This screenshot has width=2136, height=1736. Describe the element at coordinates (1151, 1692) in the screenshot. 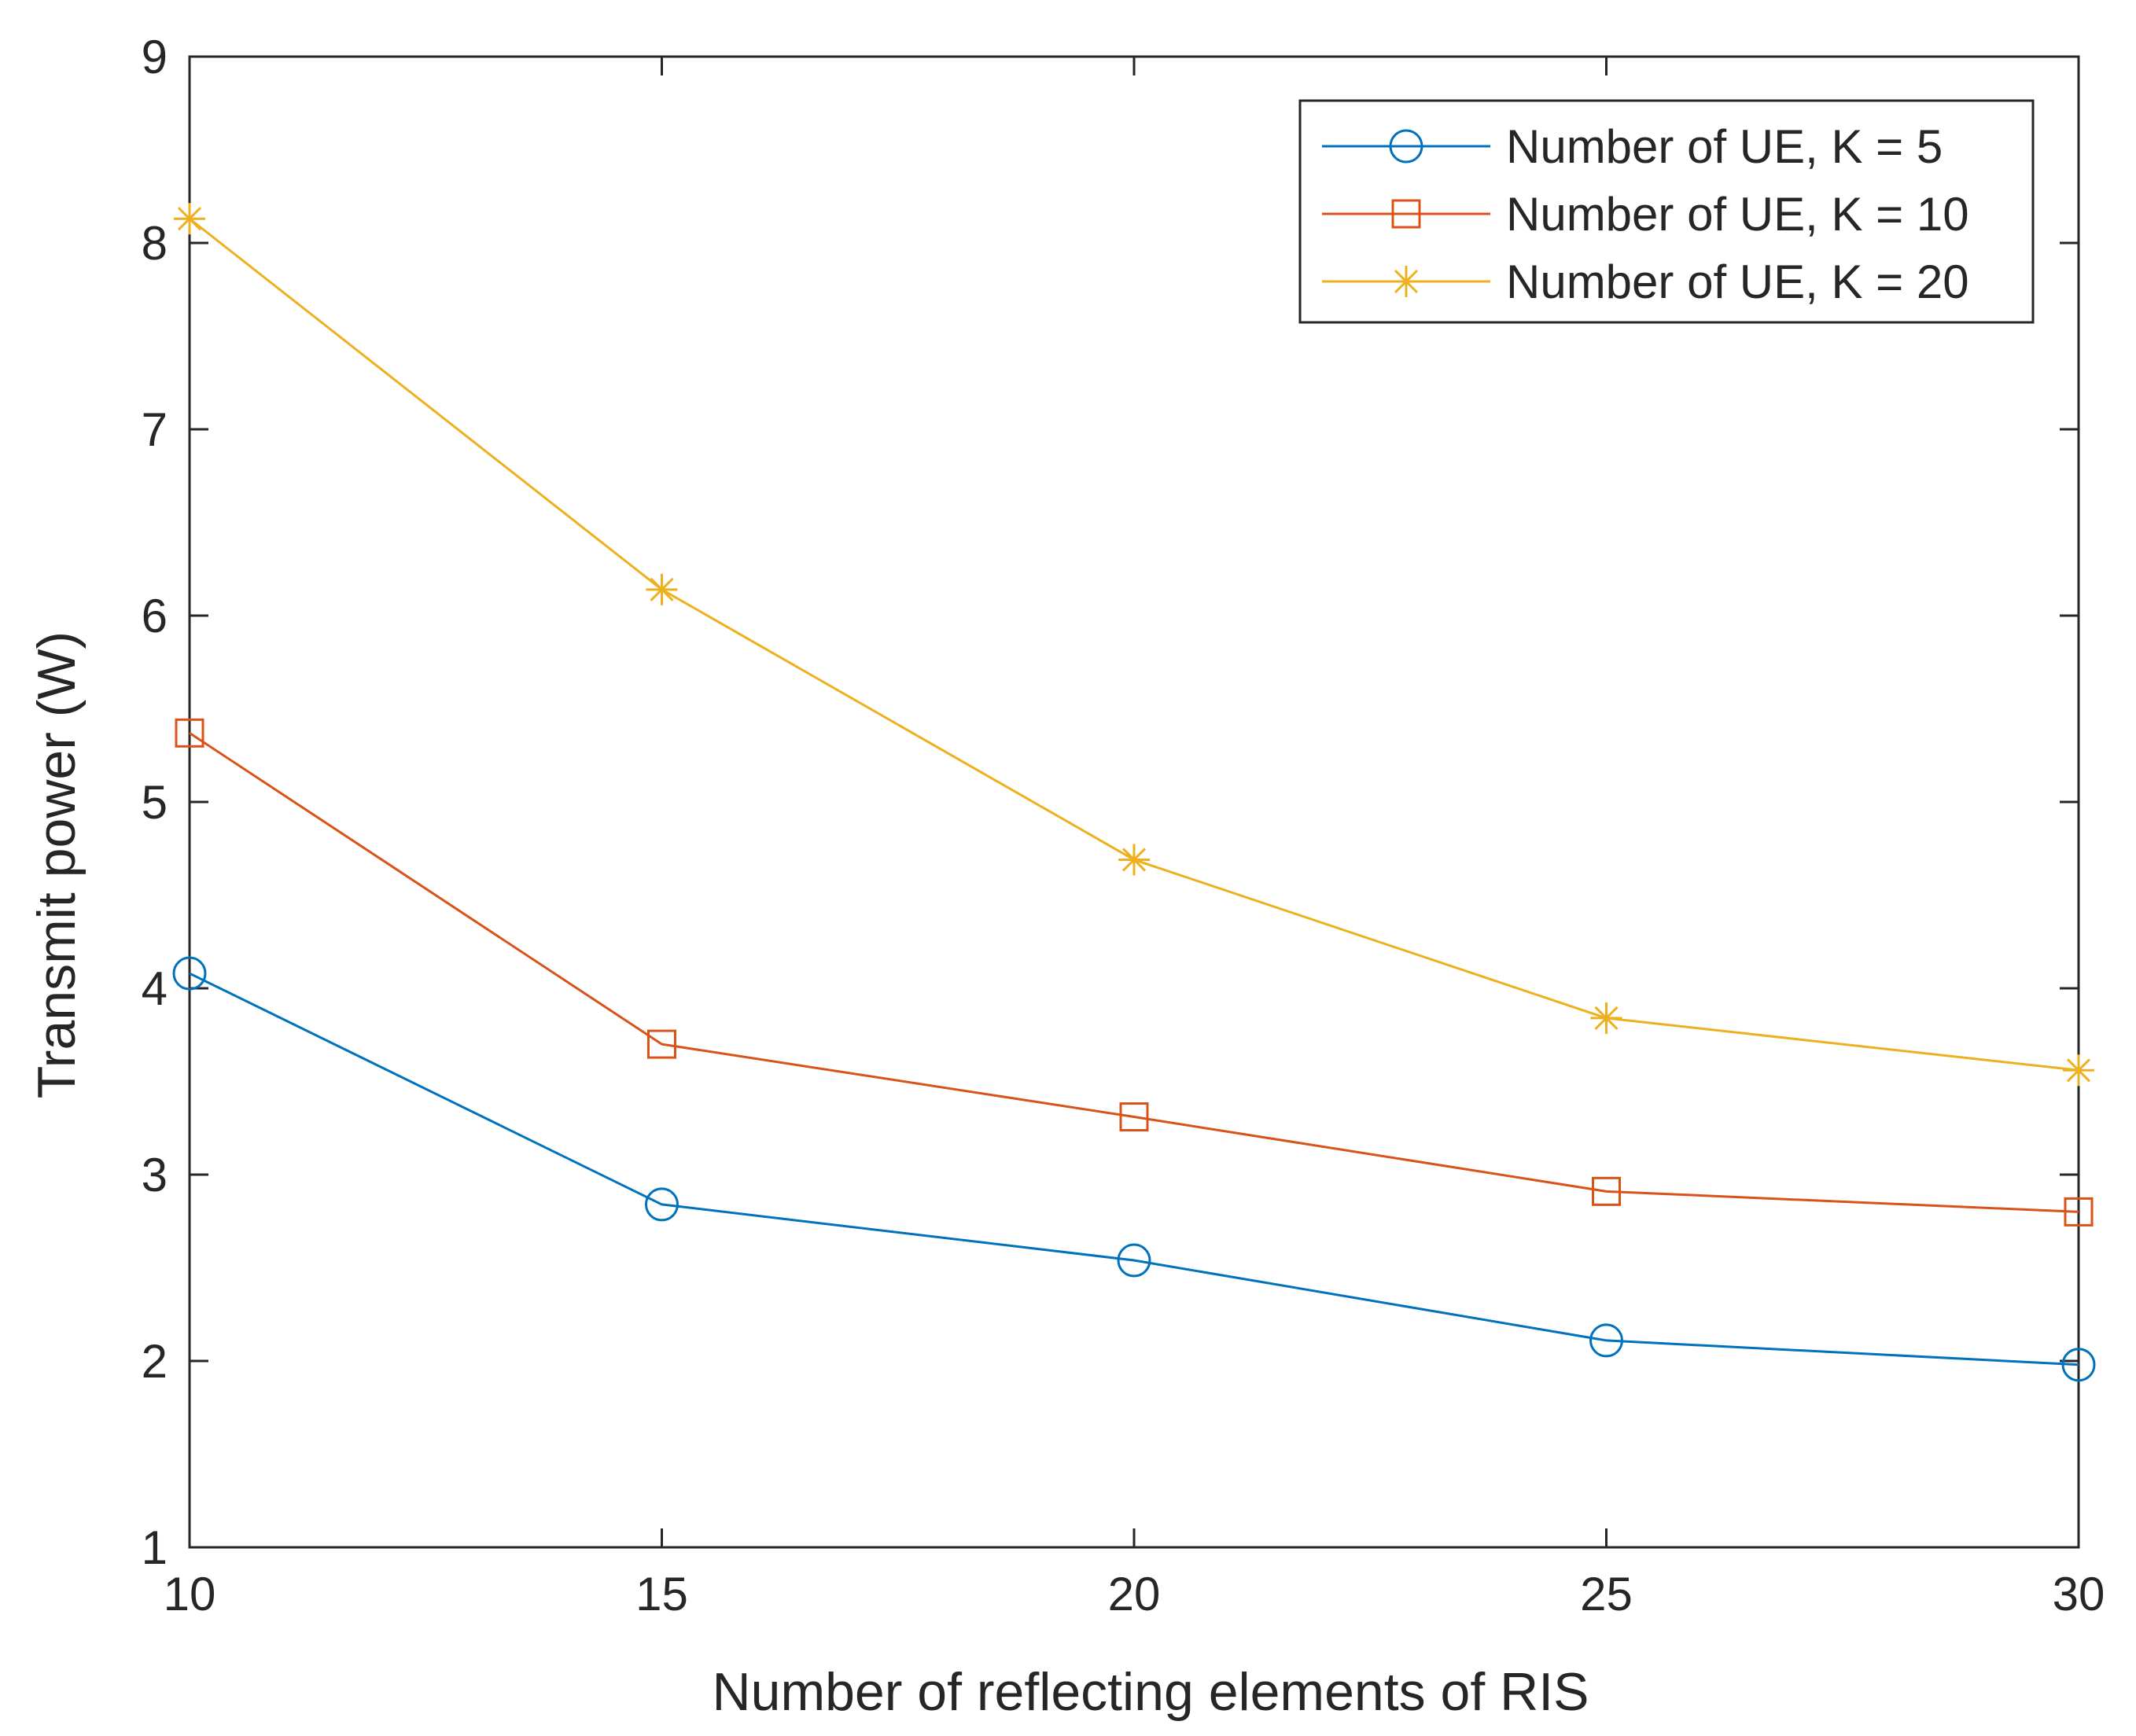

I see `x-axis-label: Number of reflecting elements of RIS` at that location.